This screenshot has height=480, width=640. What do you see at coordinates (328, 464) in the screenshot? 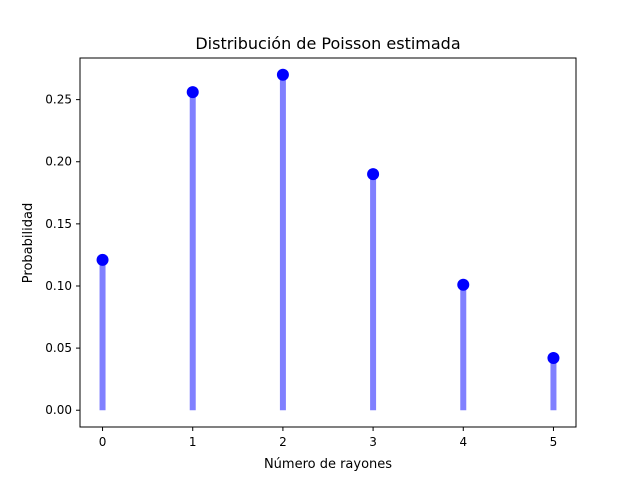
I see `x-axis-label: Número de rayones` at bounding box center [328, 464].